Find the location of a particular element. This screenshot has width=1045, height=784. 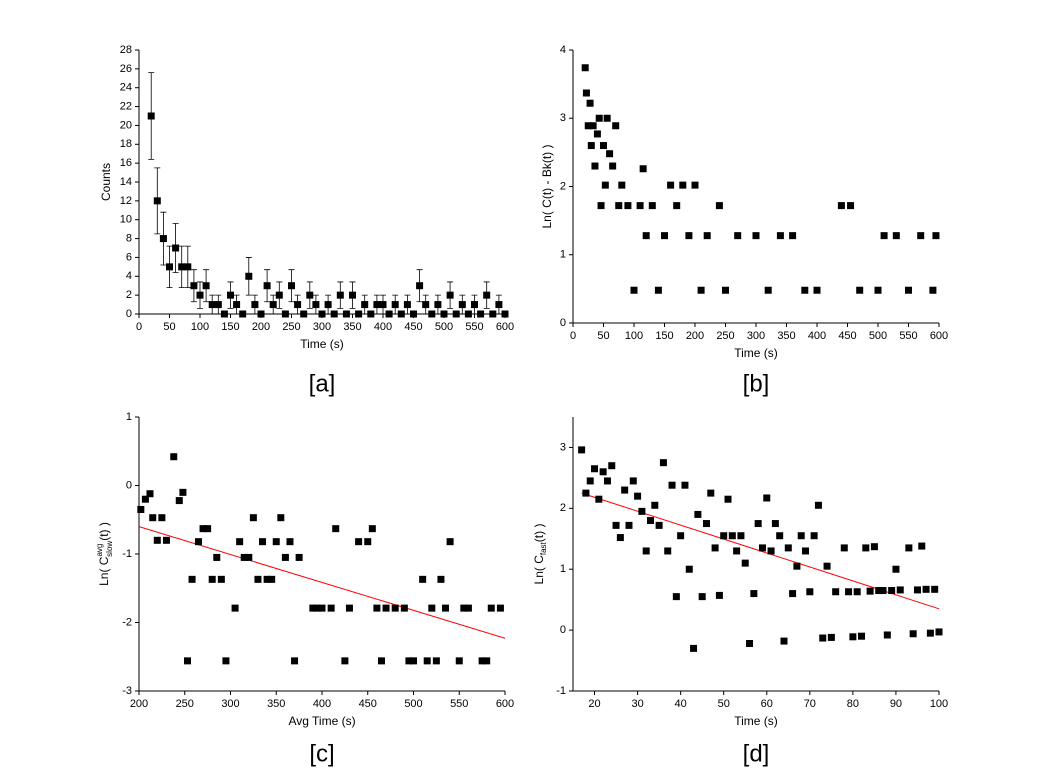

y-tick-label: 20 is located at coordinates (126, 125).